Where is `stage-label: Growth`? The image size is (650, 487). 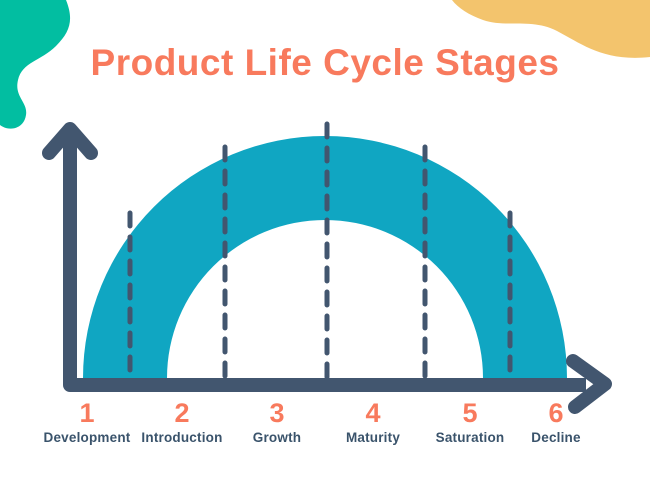 stage-label: Growth is located at coordinates (277, 437).